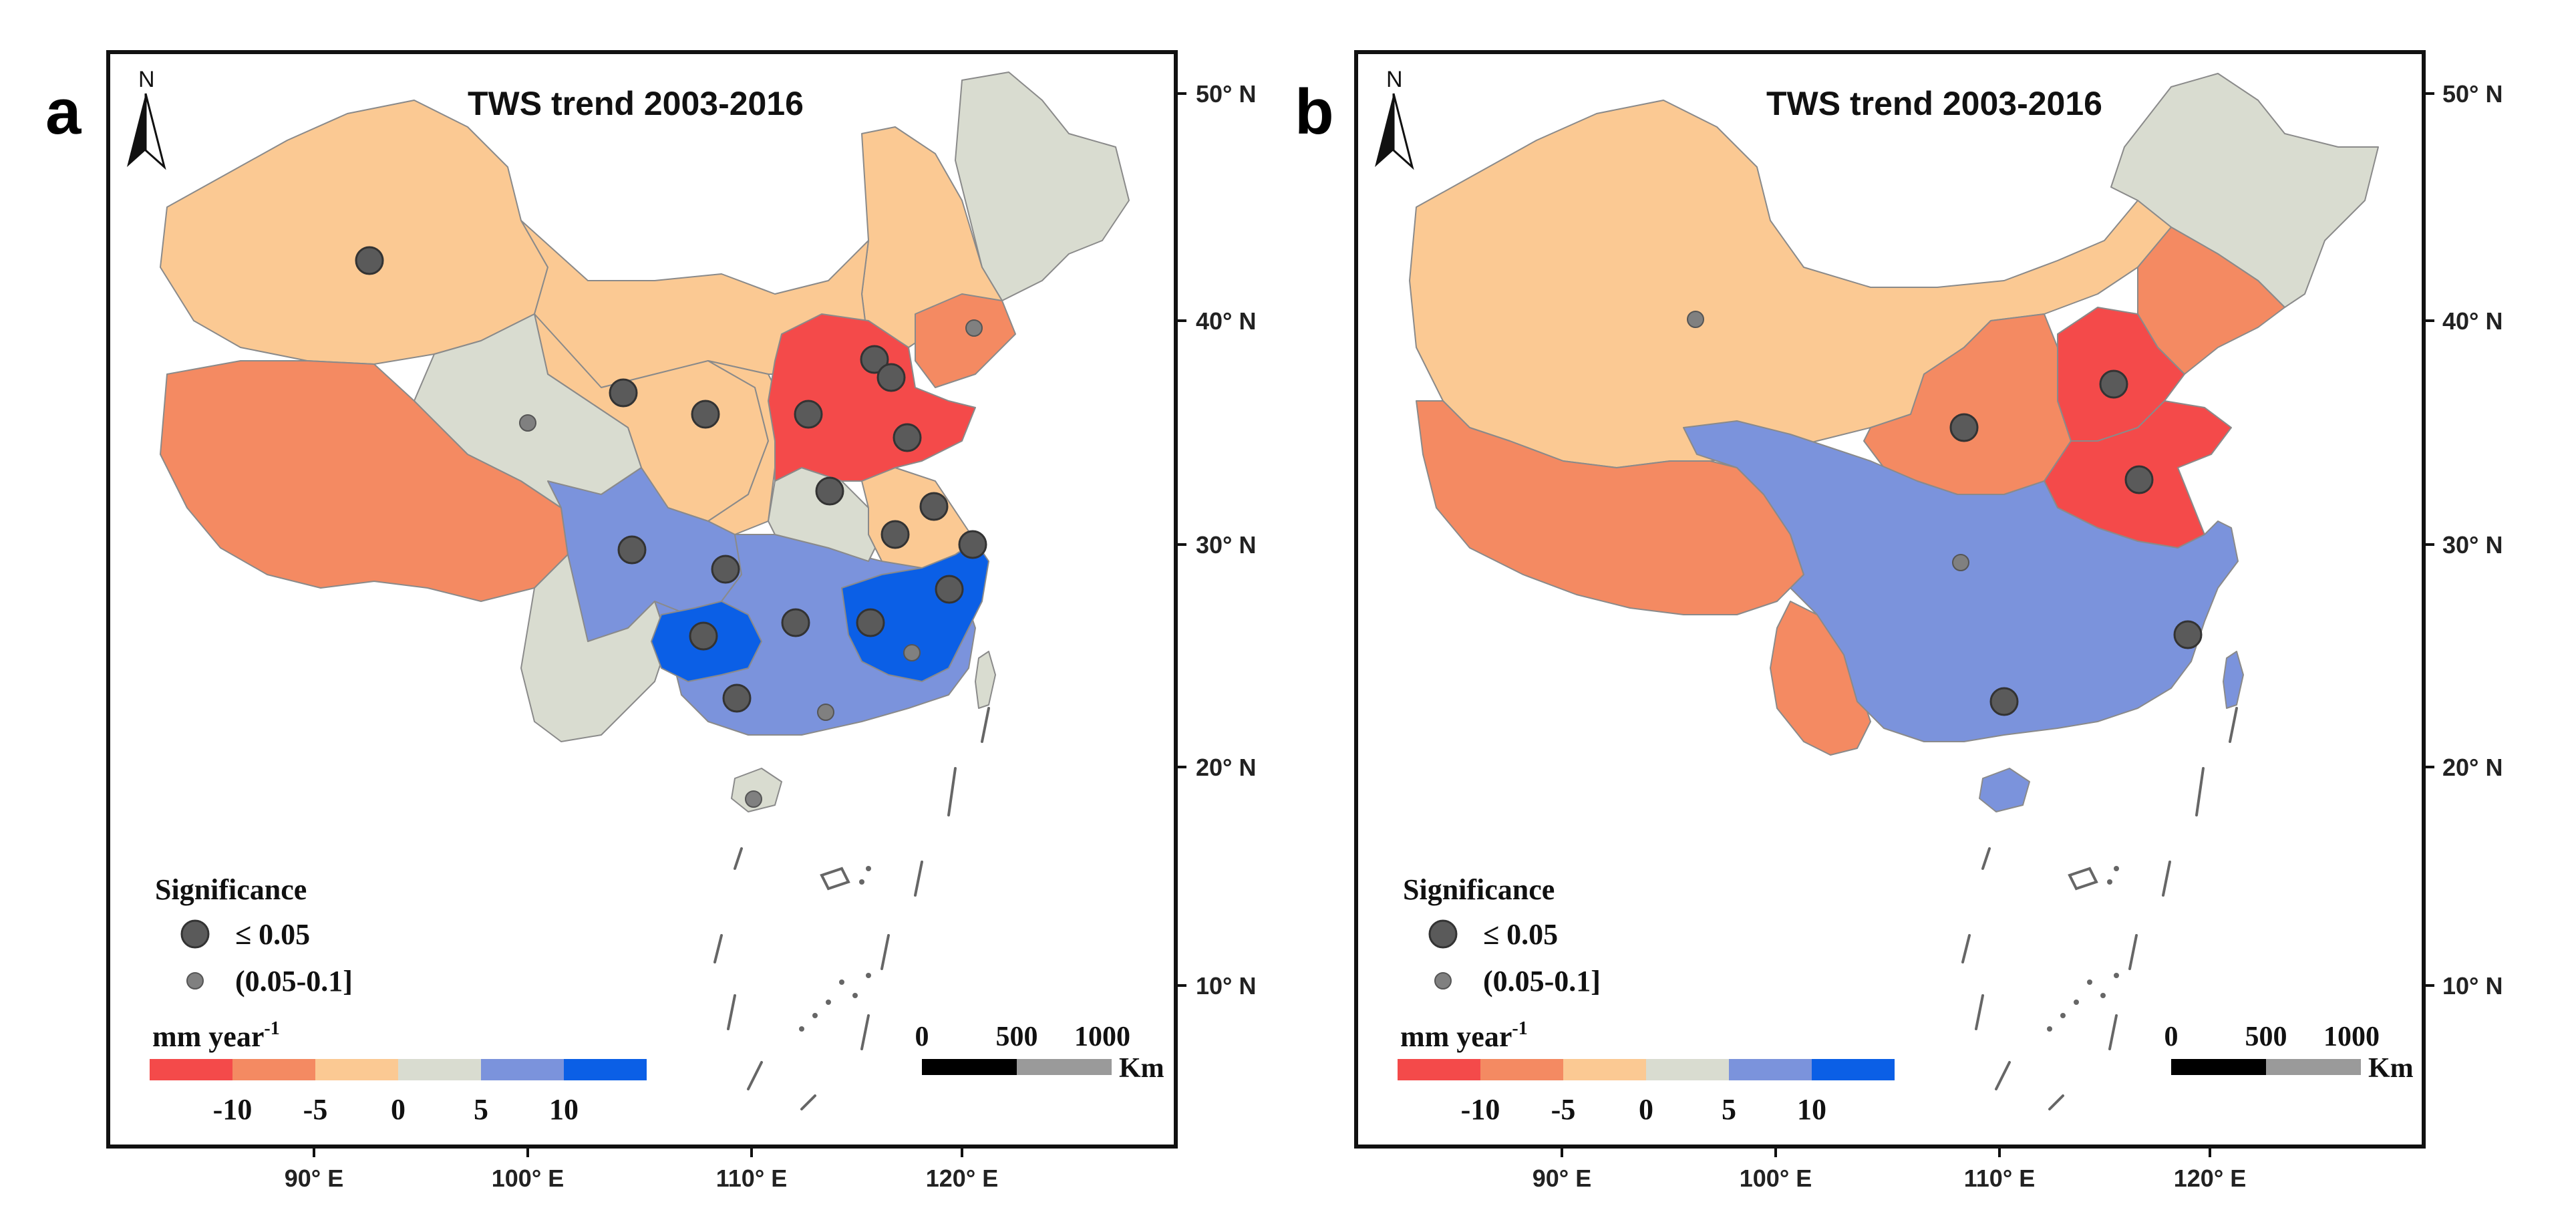  Describe the element at coordinates (1226, 321) in the screenshot. I see `lat-label: 40° N` at that location.